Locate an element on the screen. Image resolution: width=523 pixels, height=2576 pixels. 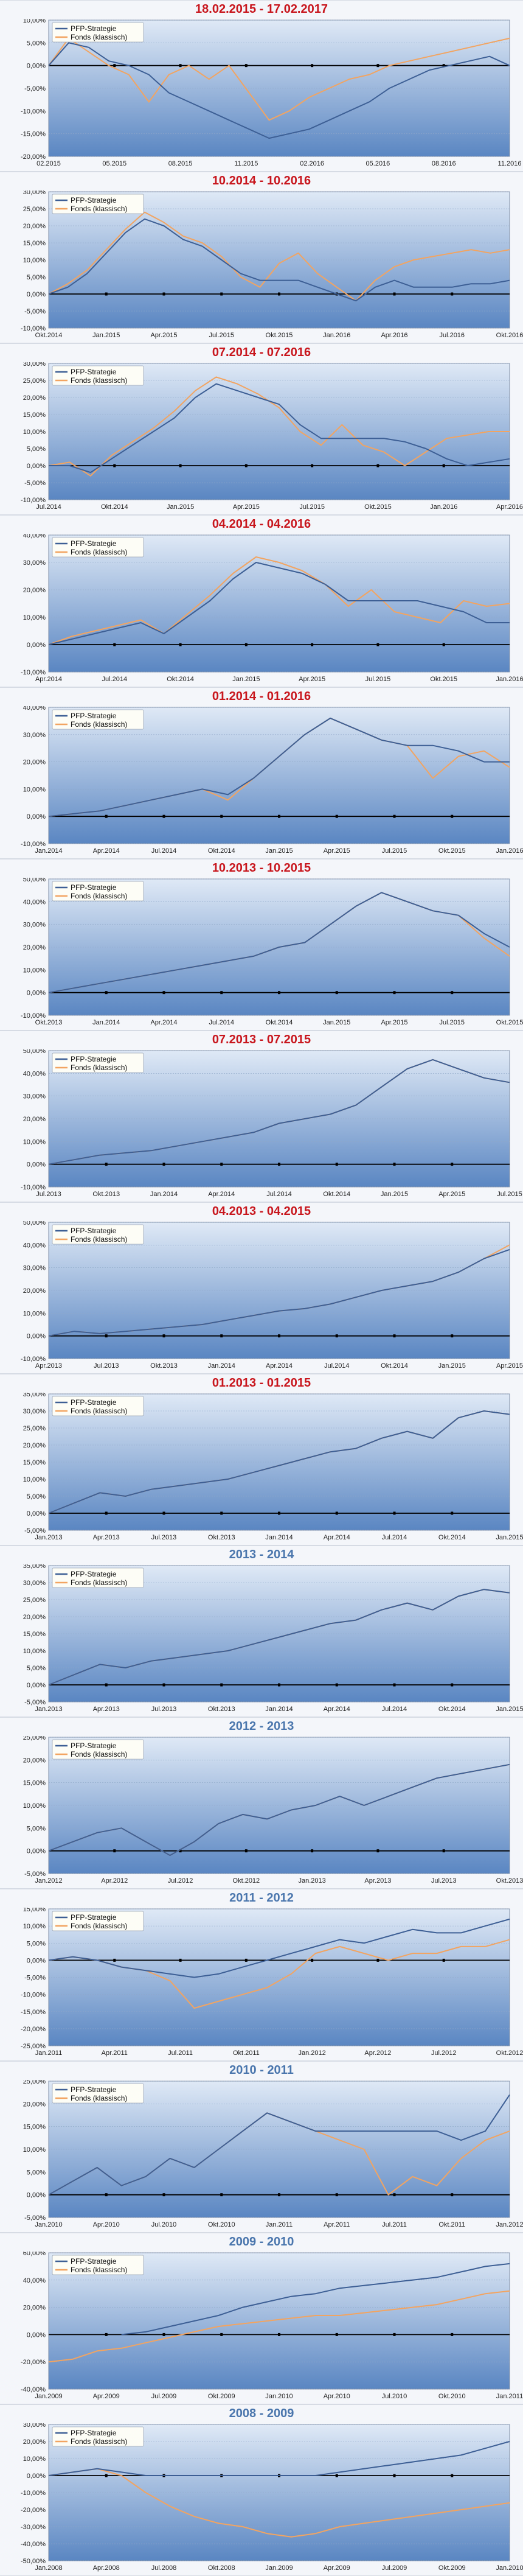
plot-area is located at coordinates (279, 2492).